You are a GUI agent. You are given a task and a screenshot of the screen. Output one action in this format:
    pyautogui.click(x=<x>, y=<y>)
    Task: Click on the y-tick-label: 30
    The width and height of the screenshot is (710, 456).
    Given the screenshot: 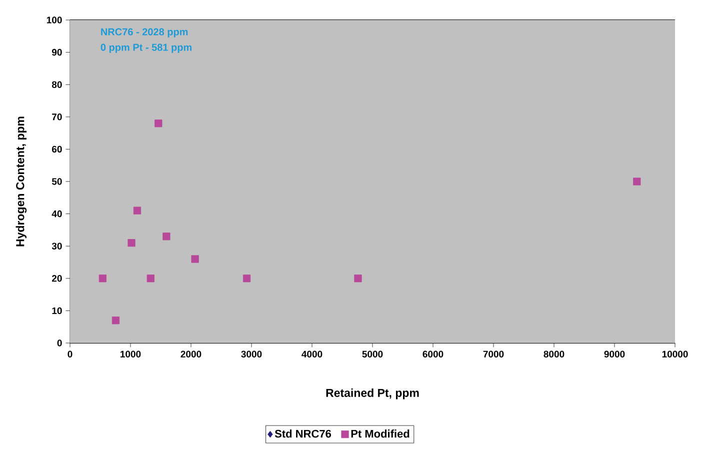 What is the action you would take?
    pyautogui.click(x=57, y=246)
    